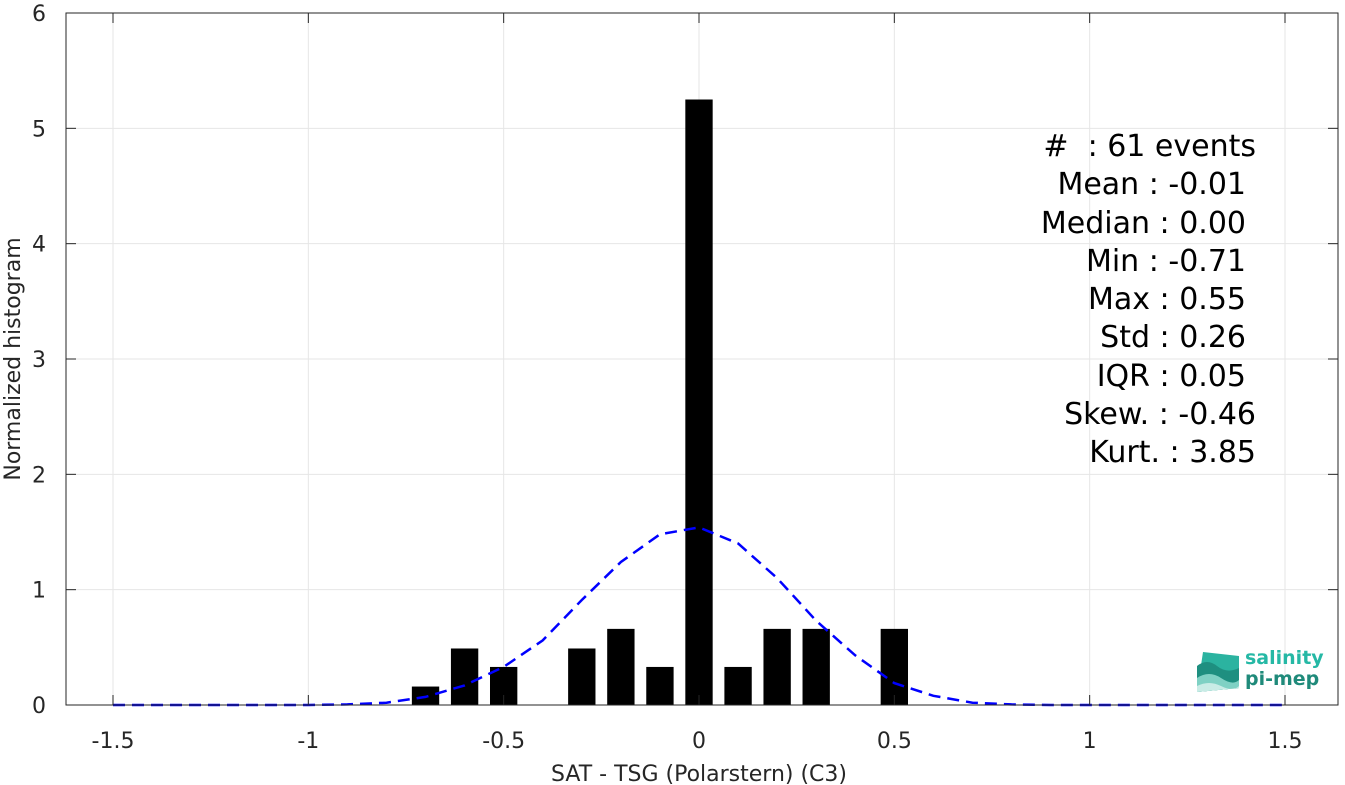 Image resolution: width=1345 pixels, height=785 pixels. I want to click on stat-median: Median : 0.00, so click(1143, 223).